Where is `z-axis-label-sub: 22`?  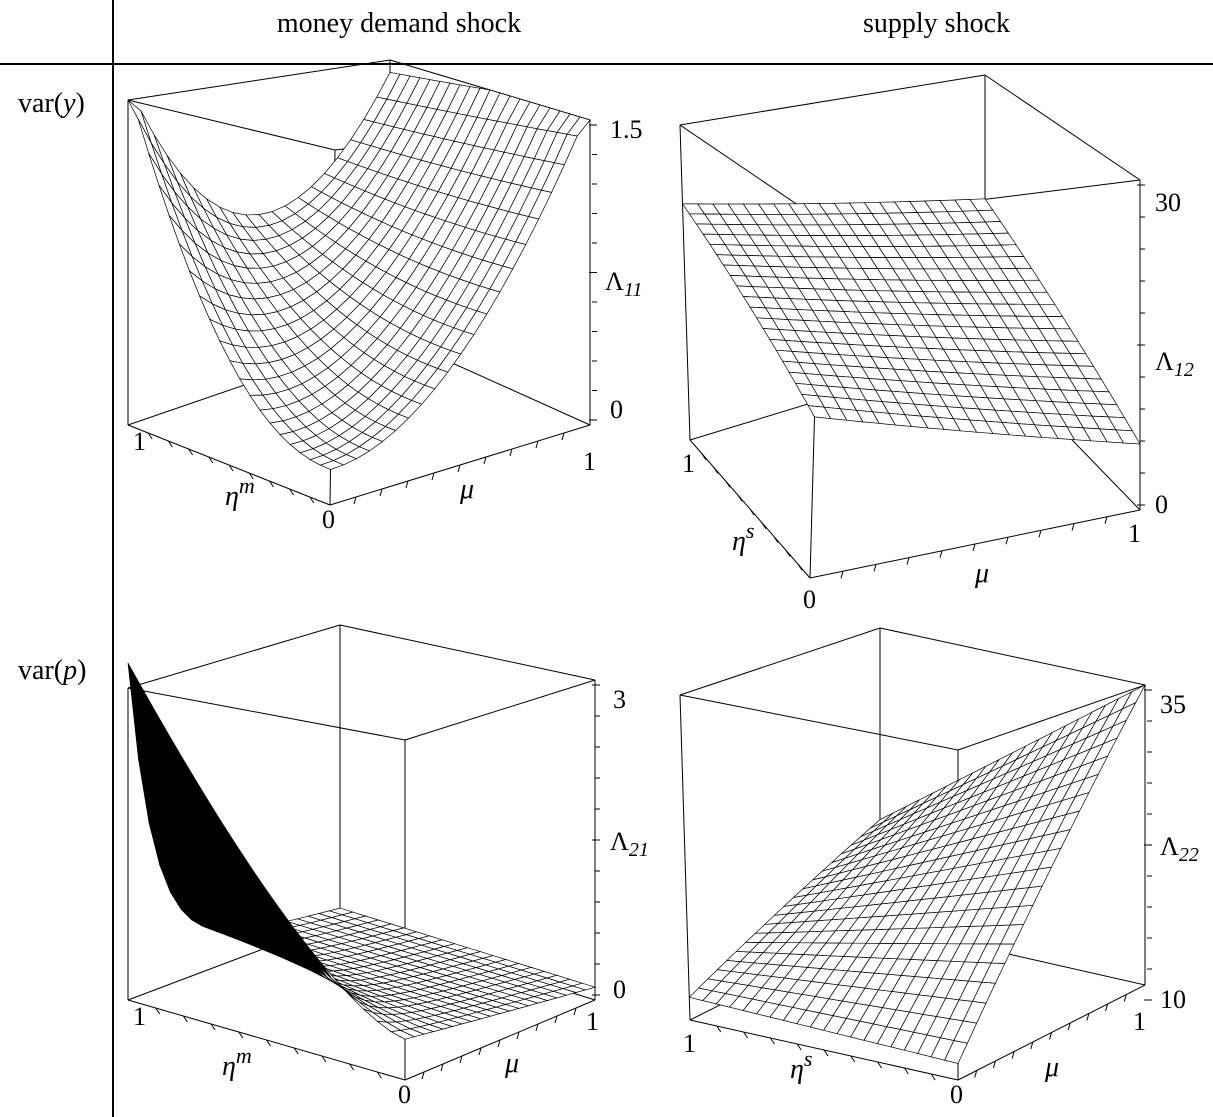
z-axis-label-sub: 22 is located at coordinates (1189, 855).